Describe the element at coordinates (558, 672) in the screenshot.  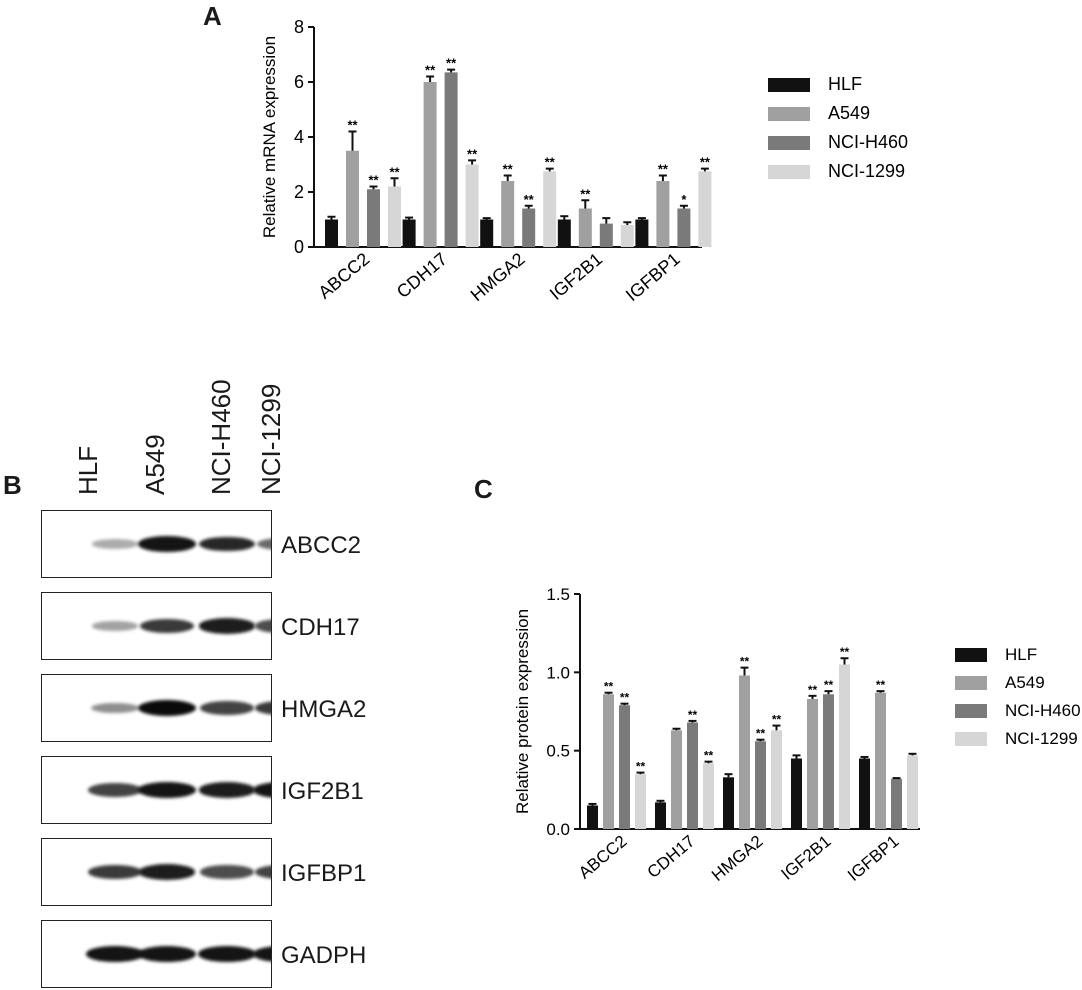
I see `y-tick-label: 1.0` at that location.